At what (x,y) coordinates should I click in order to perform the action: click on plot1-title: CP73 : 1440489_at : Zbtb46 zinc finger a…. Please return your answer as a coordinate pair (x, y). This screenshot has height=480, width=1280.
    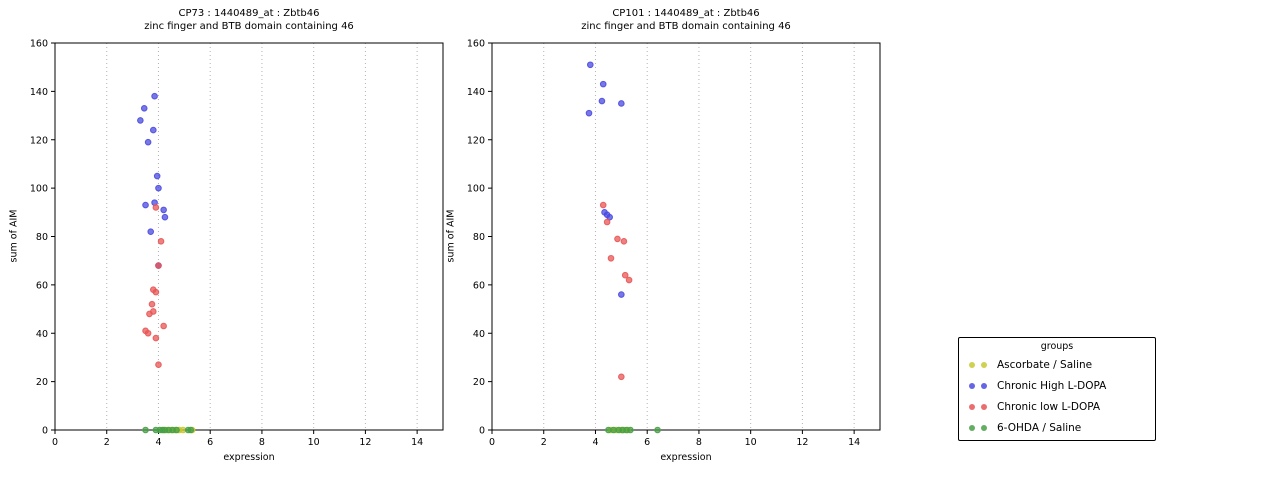
    Looking at the image, I should click on (249, 20).